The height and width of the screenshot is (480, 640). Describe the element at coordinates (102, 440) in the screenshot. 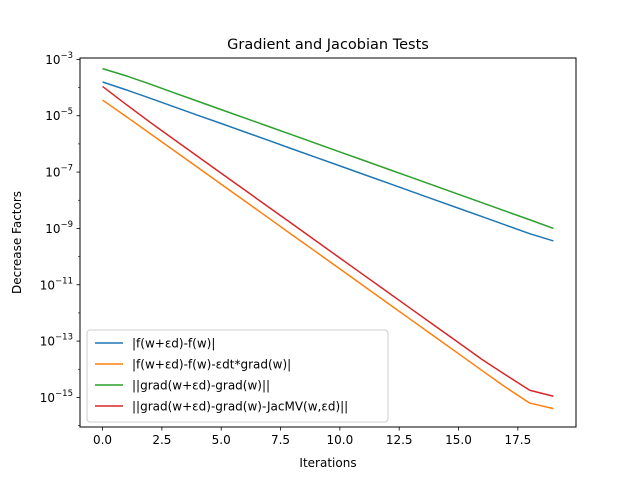

I see `x-tick-label: 0.0` at that location.